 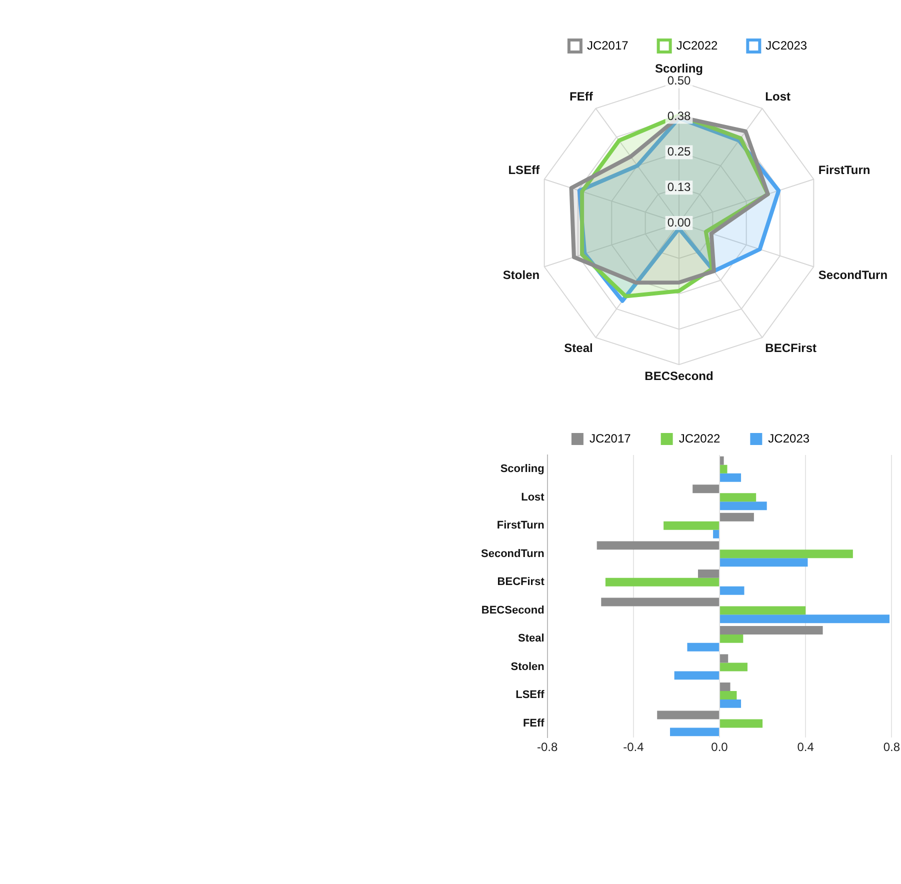 What do you see at coordinates (679, 151) in the screenshot?
I see `y-tick-label: 0.25` at bounding box center [679, 151].